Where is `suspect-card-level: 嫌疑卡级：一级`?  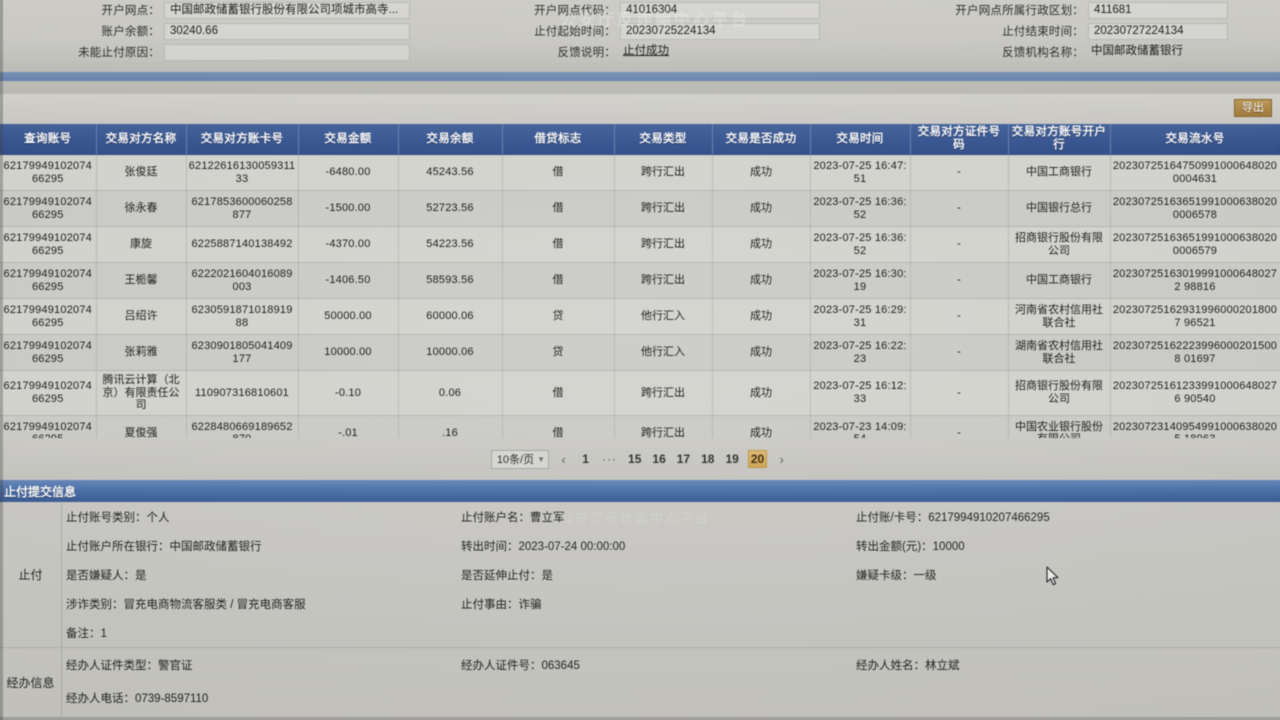 suspect-card-level: 嫌疑卡级：一级 is located at coordinates (896, 575).